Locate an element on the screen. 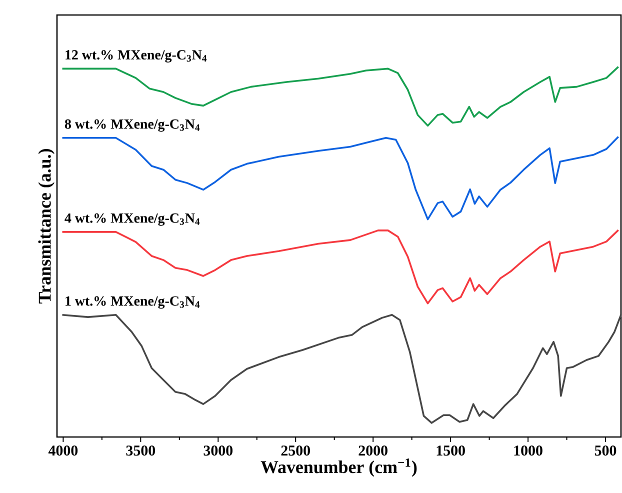  x-tick-label: 2500 is located at coordinates (295, 451).